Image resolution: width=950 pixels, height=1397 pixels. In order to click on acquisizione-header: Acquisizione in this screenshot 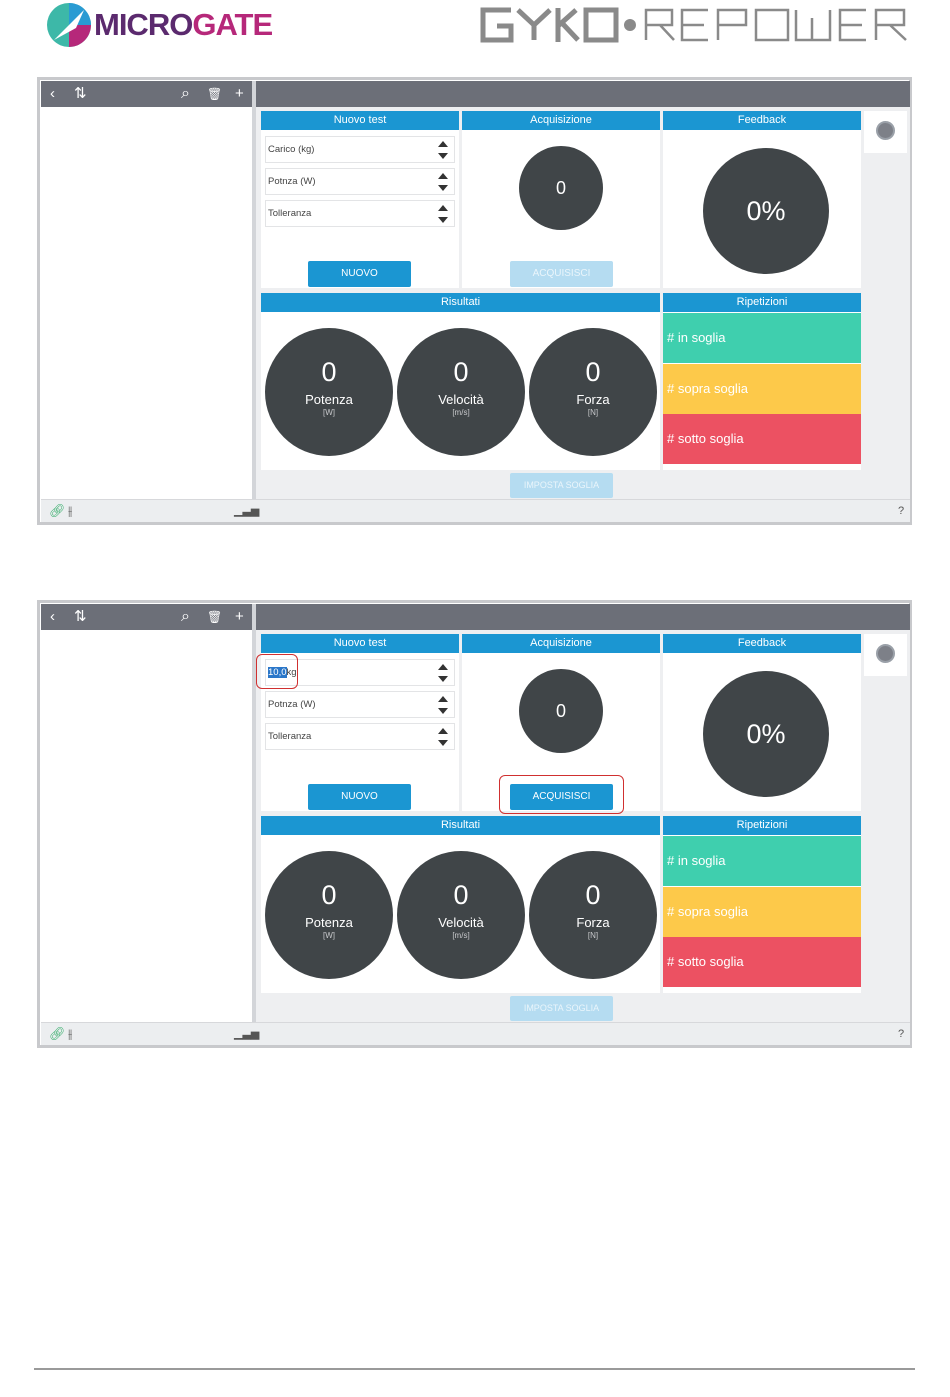, I will do `click(561, 643)`.